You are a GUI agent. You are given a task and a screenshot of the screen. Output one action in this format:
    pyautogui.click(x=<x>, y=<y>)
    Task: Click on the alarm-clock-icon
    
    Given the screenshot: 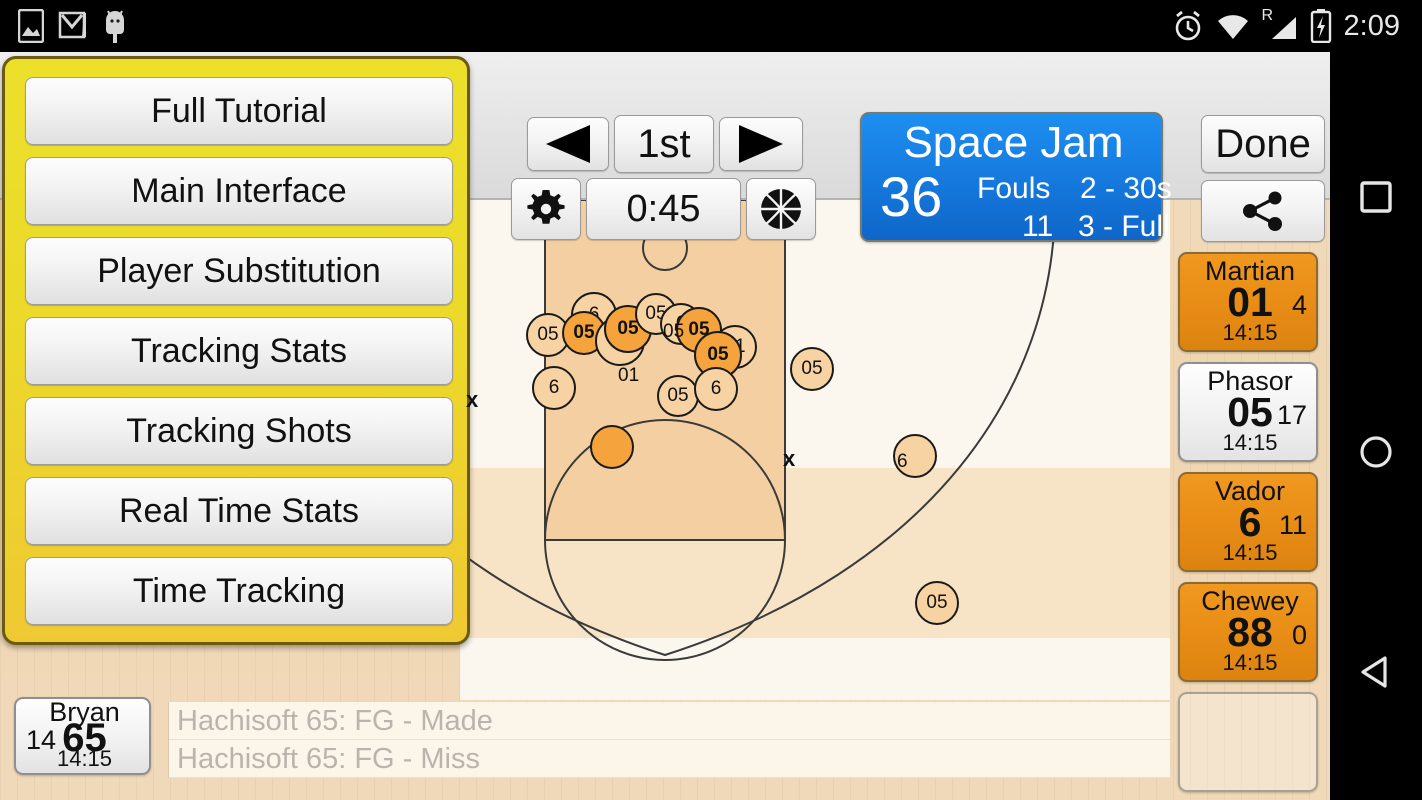 What is the action you would take?
    pyautogui.click(x=1187, y=25)
    